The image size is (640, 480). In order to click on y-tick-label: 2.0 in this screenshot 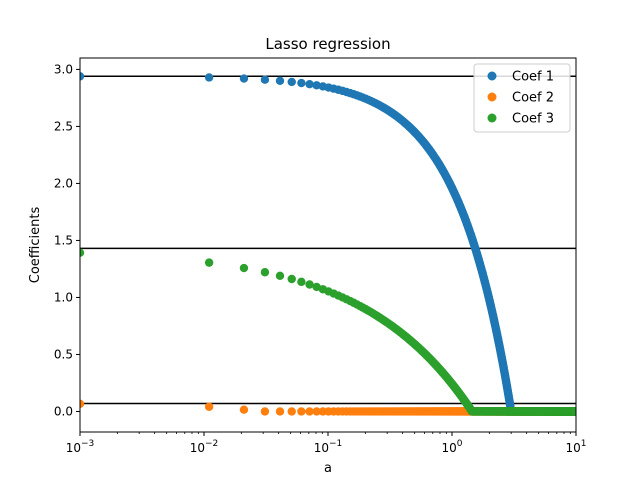, I will do `click(63, 183)`.